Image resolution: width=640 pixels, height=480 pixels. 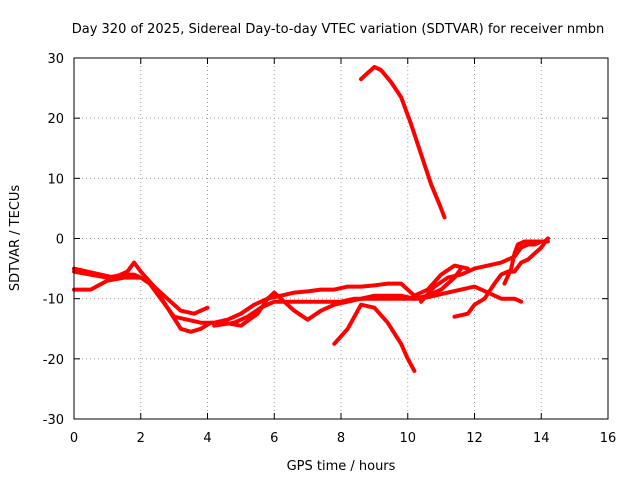 I want to click on y-tick-label: -20, so click(x=53, y=360).